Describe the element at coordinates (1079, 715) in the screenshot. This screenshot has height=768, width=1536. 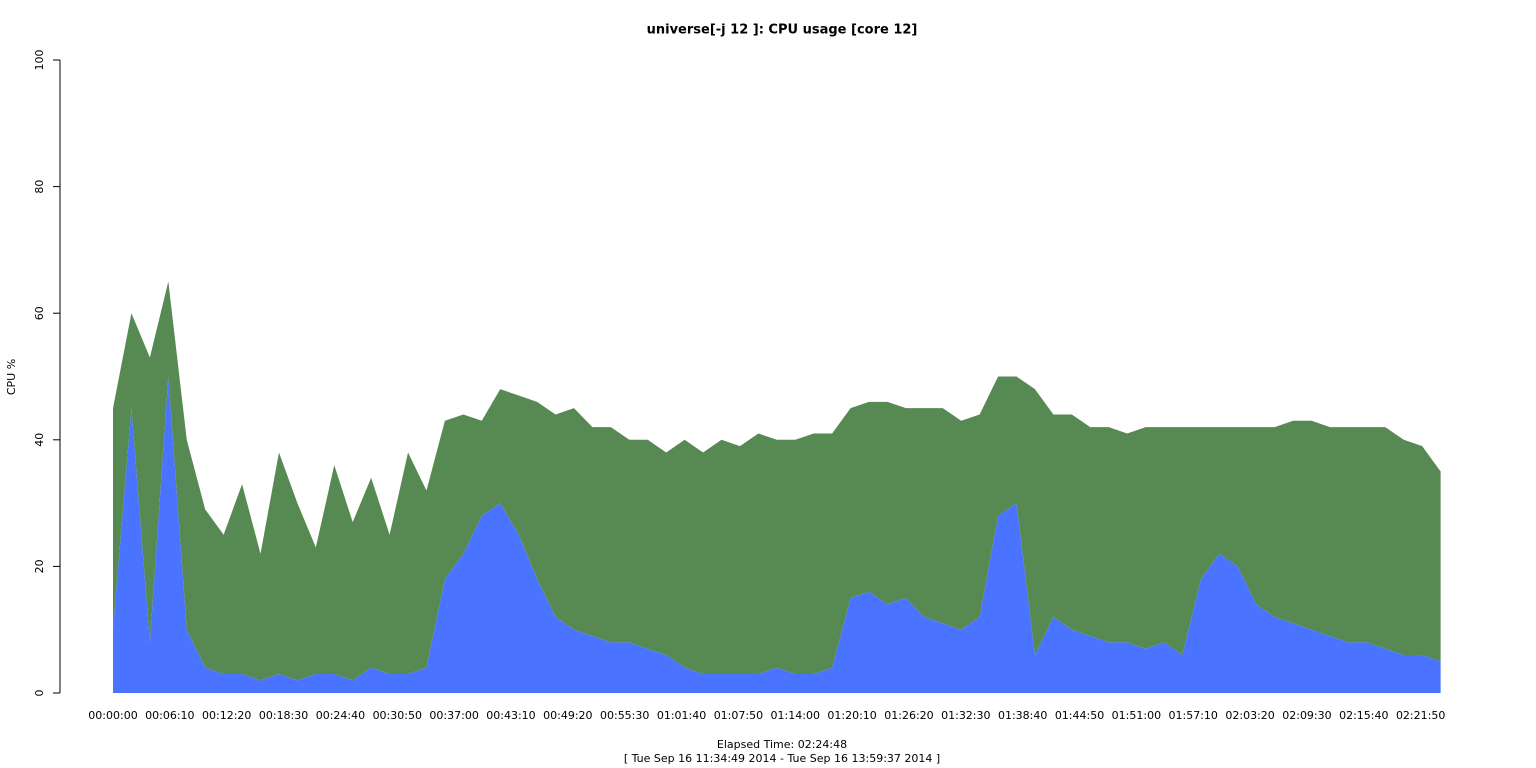
I see `x-tick-label: 01:44:50` at that location.